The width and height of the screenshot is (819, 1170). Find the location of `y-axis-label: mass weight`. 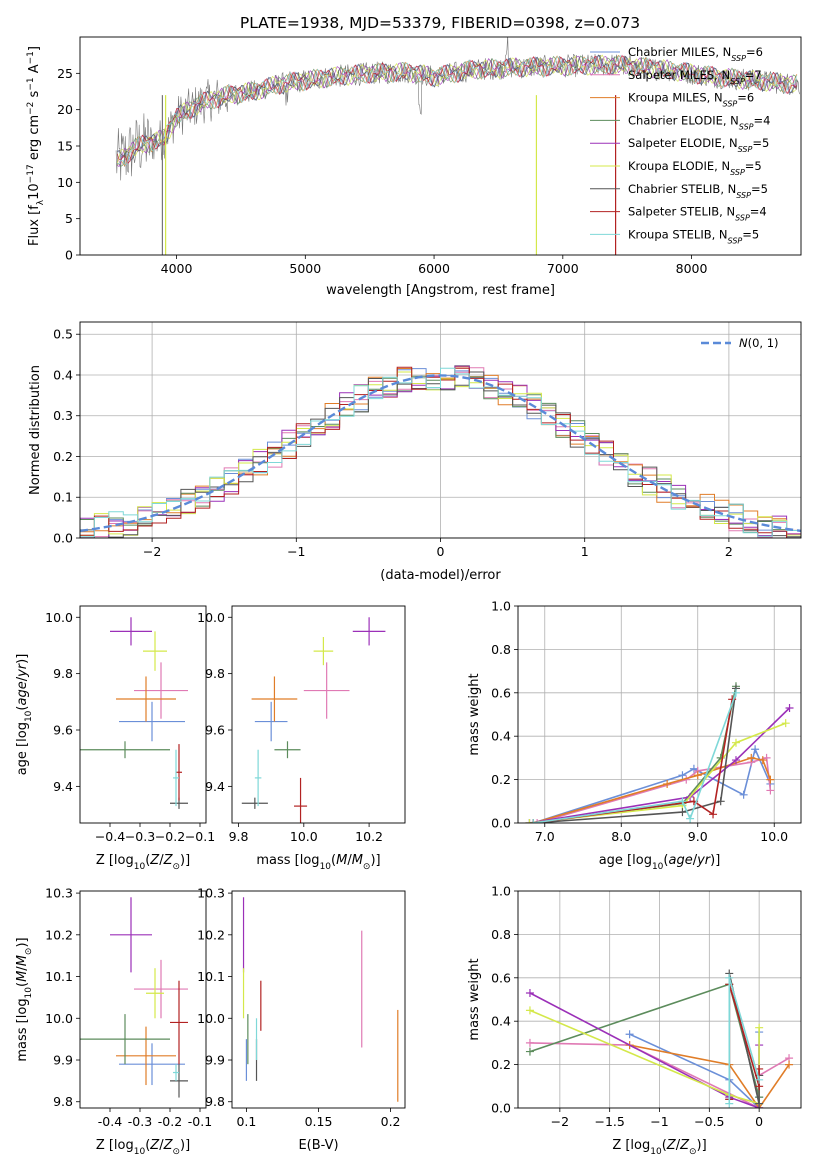

y-axis-label: mass weight is located at coordinates (474, 999).